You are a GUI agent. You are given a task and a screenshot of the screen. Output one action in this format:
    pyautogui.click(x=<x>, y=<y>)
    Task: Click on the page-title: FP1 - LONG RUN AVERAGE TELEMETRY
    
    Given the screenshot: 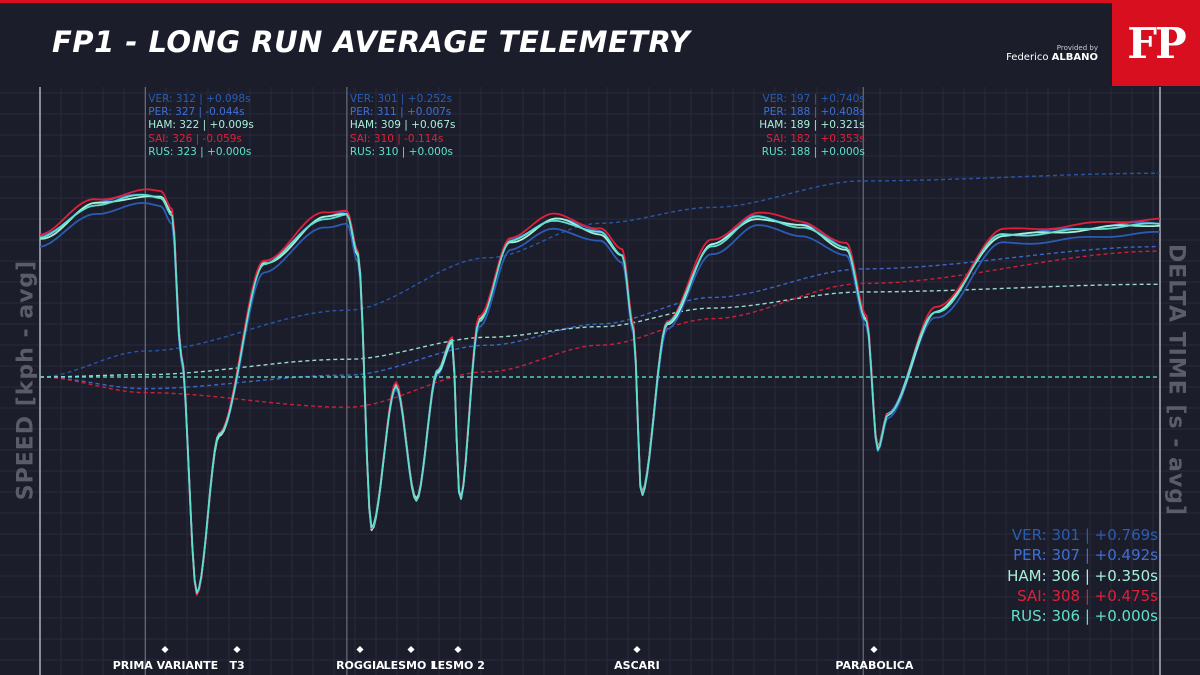 What is the action you would take?
    pyautogui.click(x=371, y=42)
    